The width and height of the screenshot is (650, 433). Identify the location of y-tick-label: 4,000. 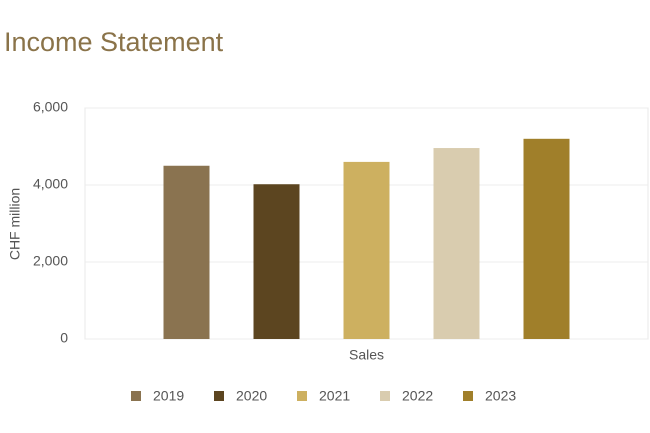
(50, 184).